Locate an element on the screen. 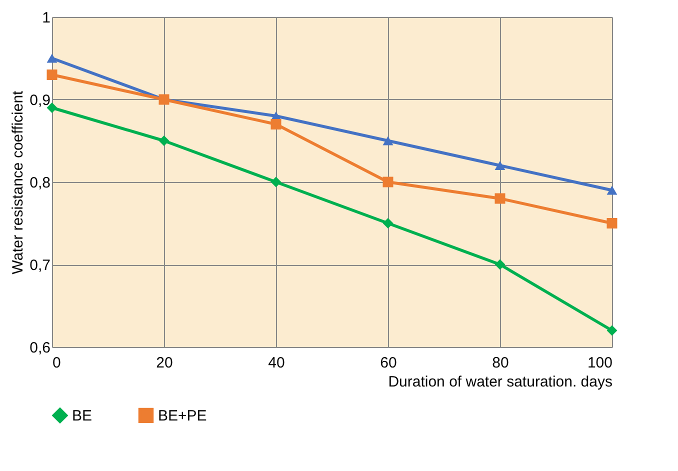 The image size is (678, 471). y-tick-label: 0,9 is located at coordinates (40, 100).